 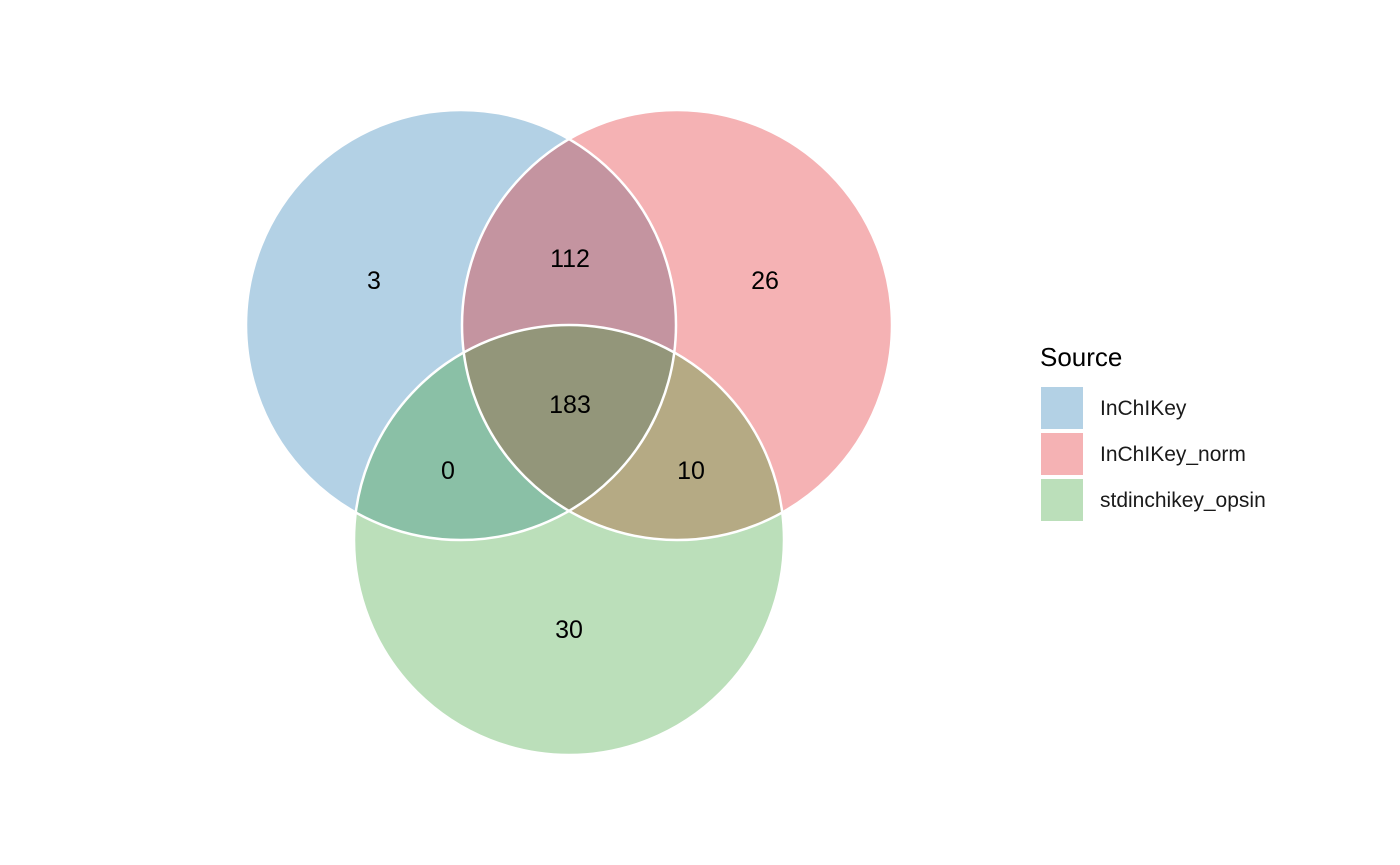 What do you see at coordinates (374, 281) in the screenshot?
I see `count-only-inchikey: 3` at bounding box center [374, 281].